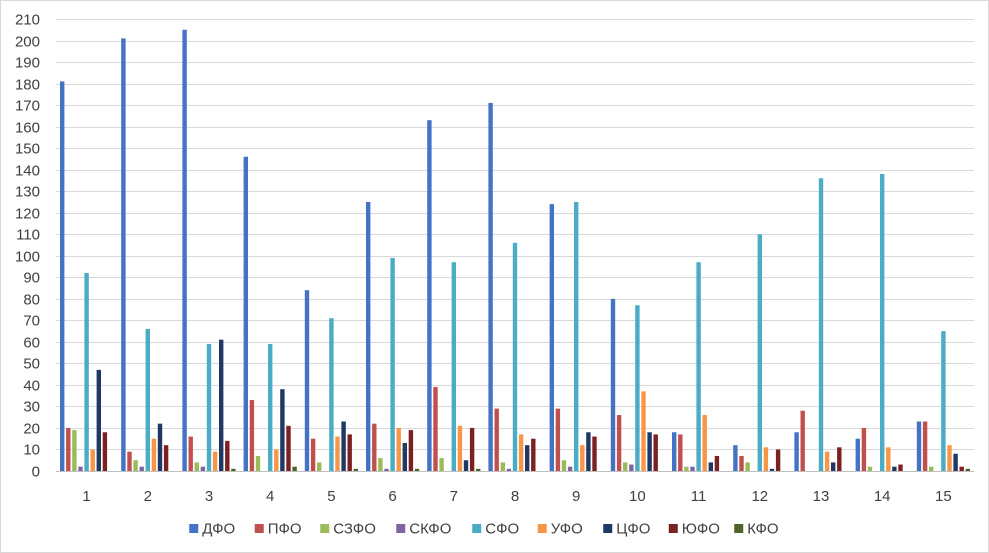 This screenshot has height=553, width=989. I want to click on legend-label: ЦФО, so click(633, 529).